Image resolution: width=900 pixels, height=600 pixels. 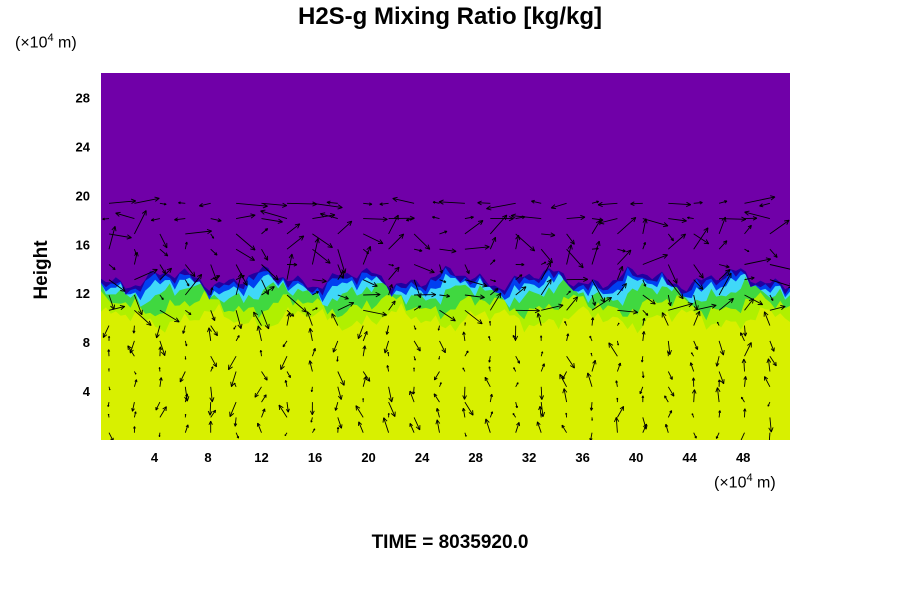 What do you see at coordinates (86, 342) in the screenshot?
I see `y-tick-label: 8` at bounding box center [86, 342].